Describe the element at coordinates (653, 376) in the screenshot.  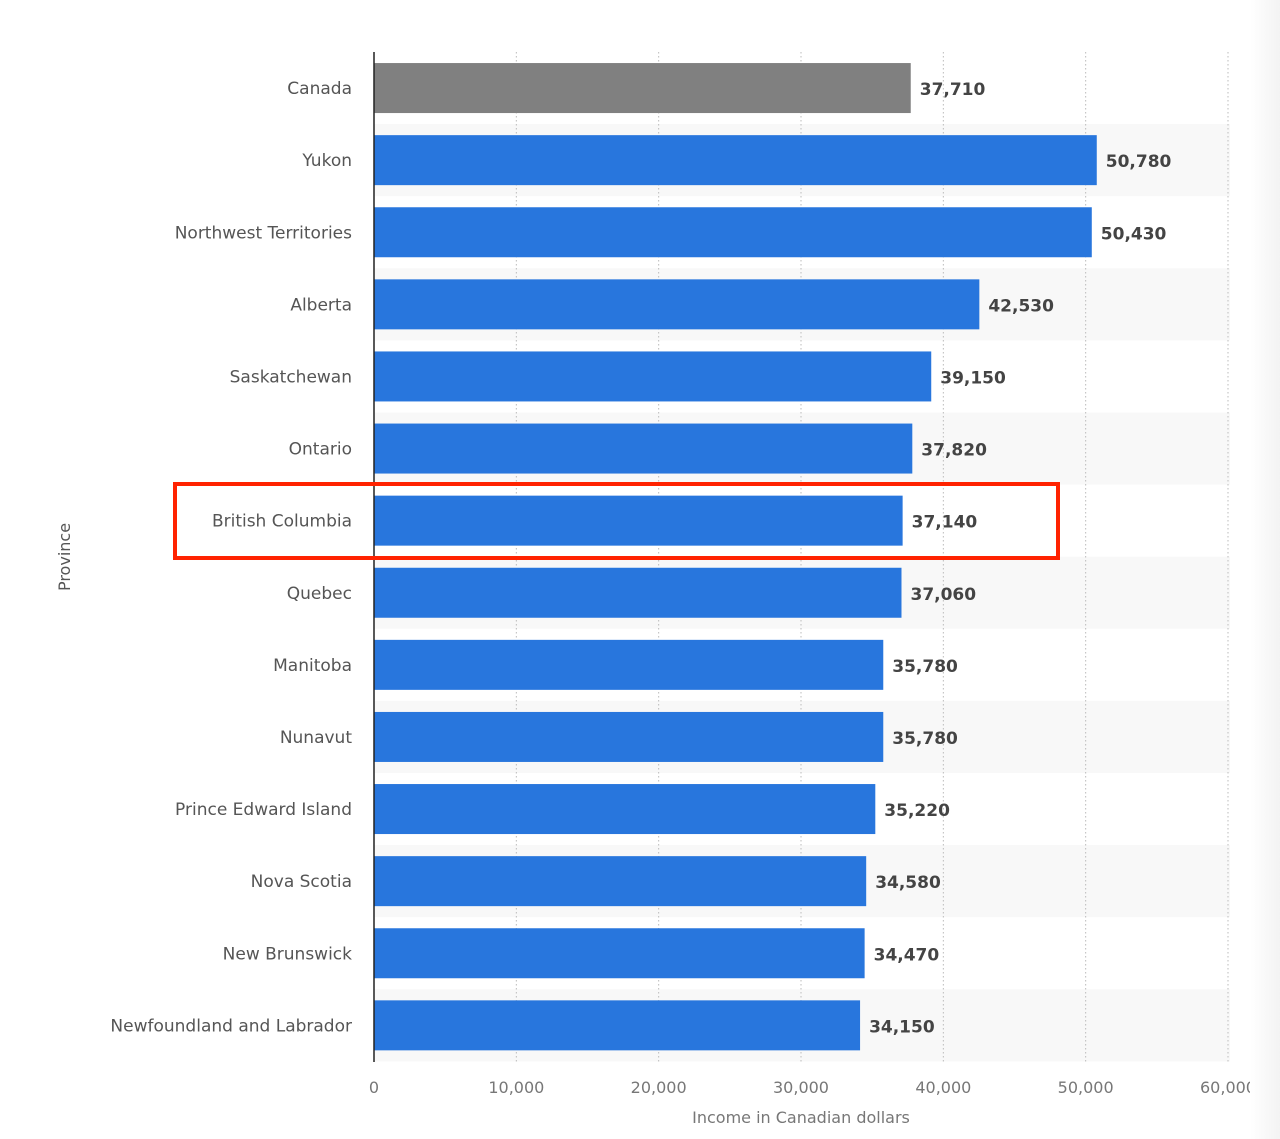
I see `bar-saskatchewan` at that location.